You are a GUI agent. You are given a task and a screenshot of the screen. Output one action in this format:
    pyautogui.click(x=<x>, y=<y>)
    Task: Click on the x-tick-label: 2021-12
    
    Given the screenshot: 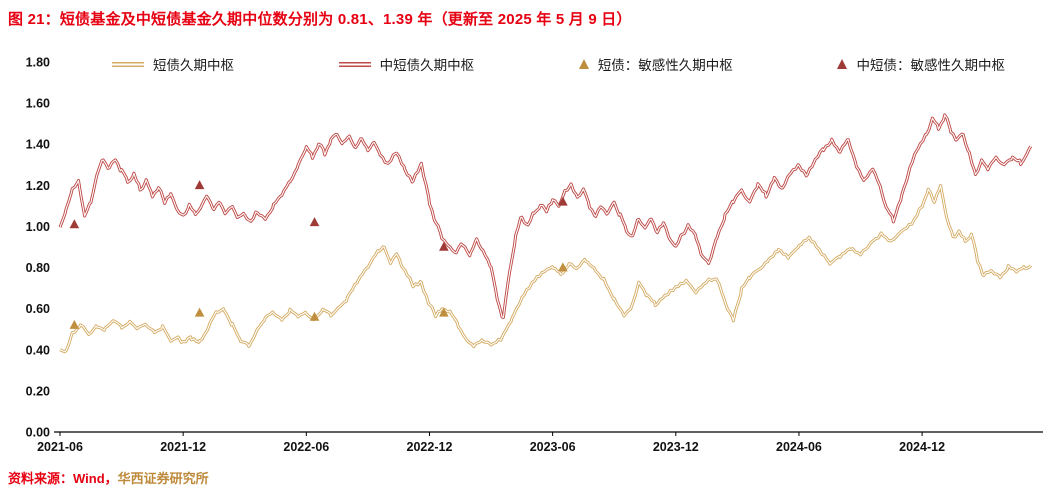 What is the action you would take?
    pyautogui.click(x=183, y=447)
    